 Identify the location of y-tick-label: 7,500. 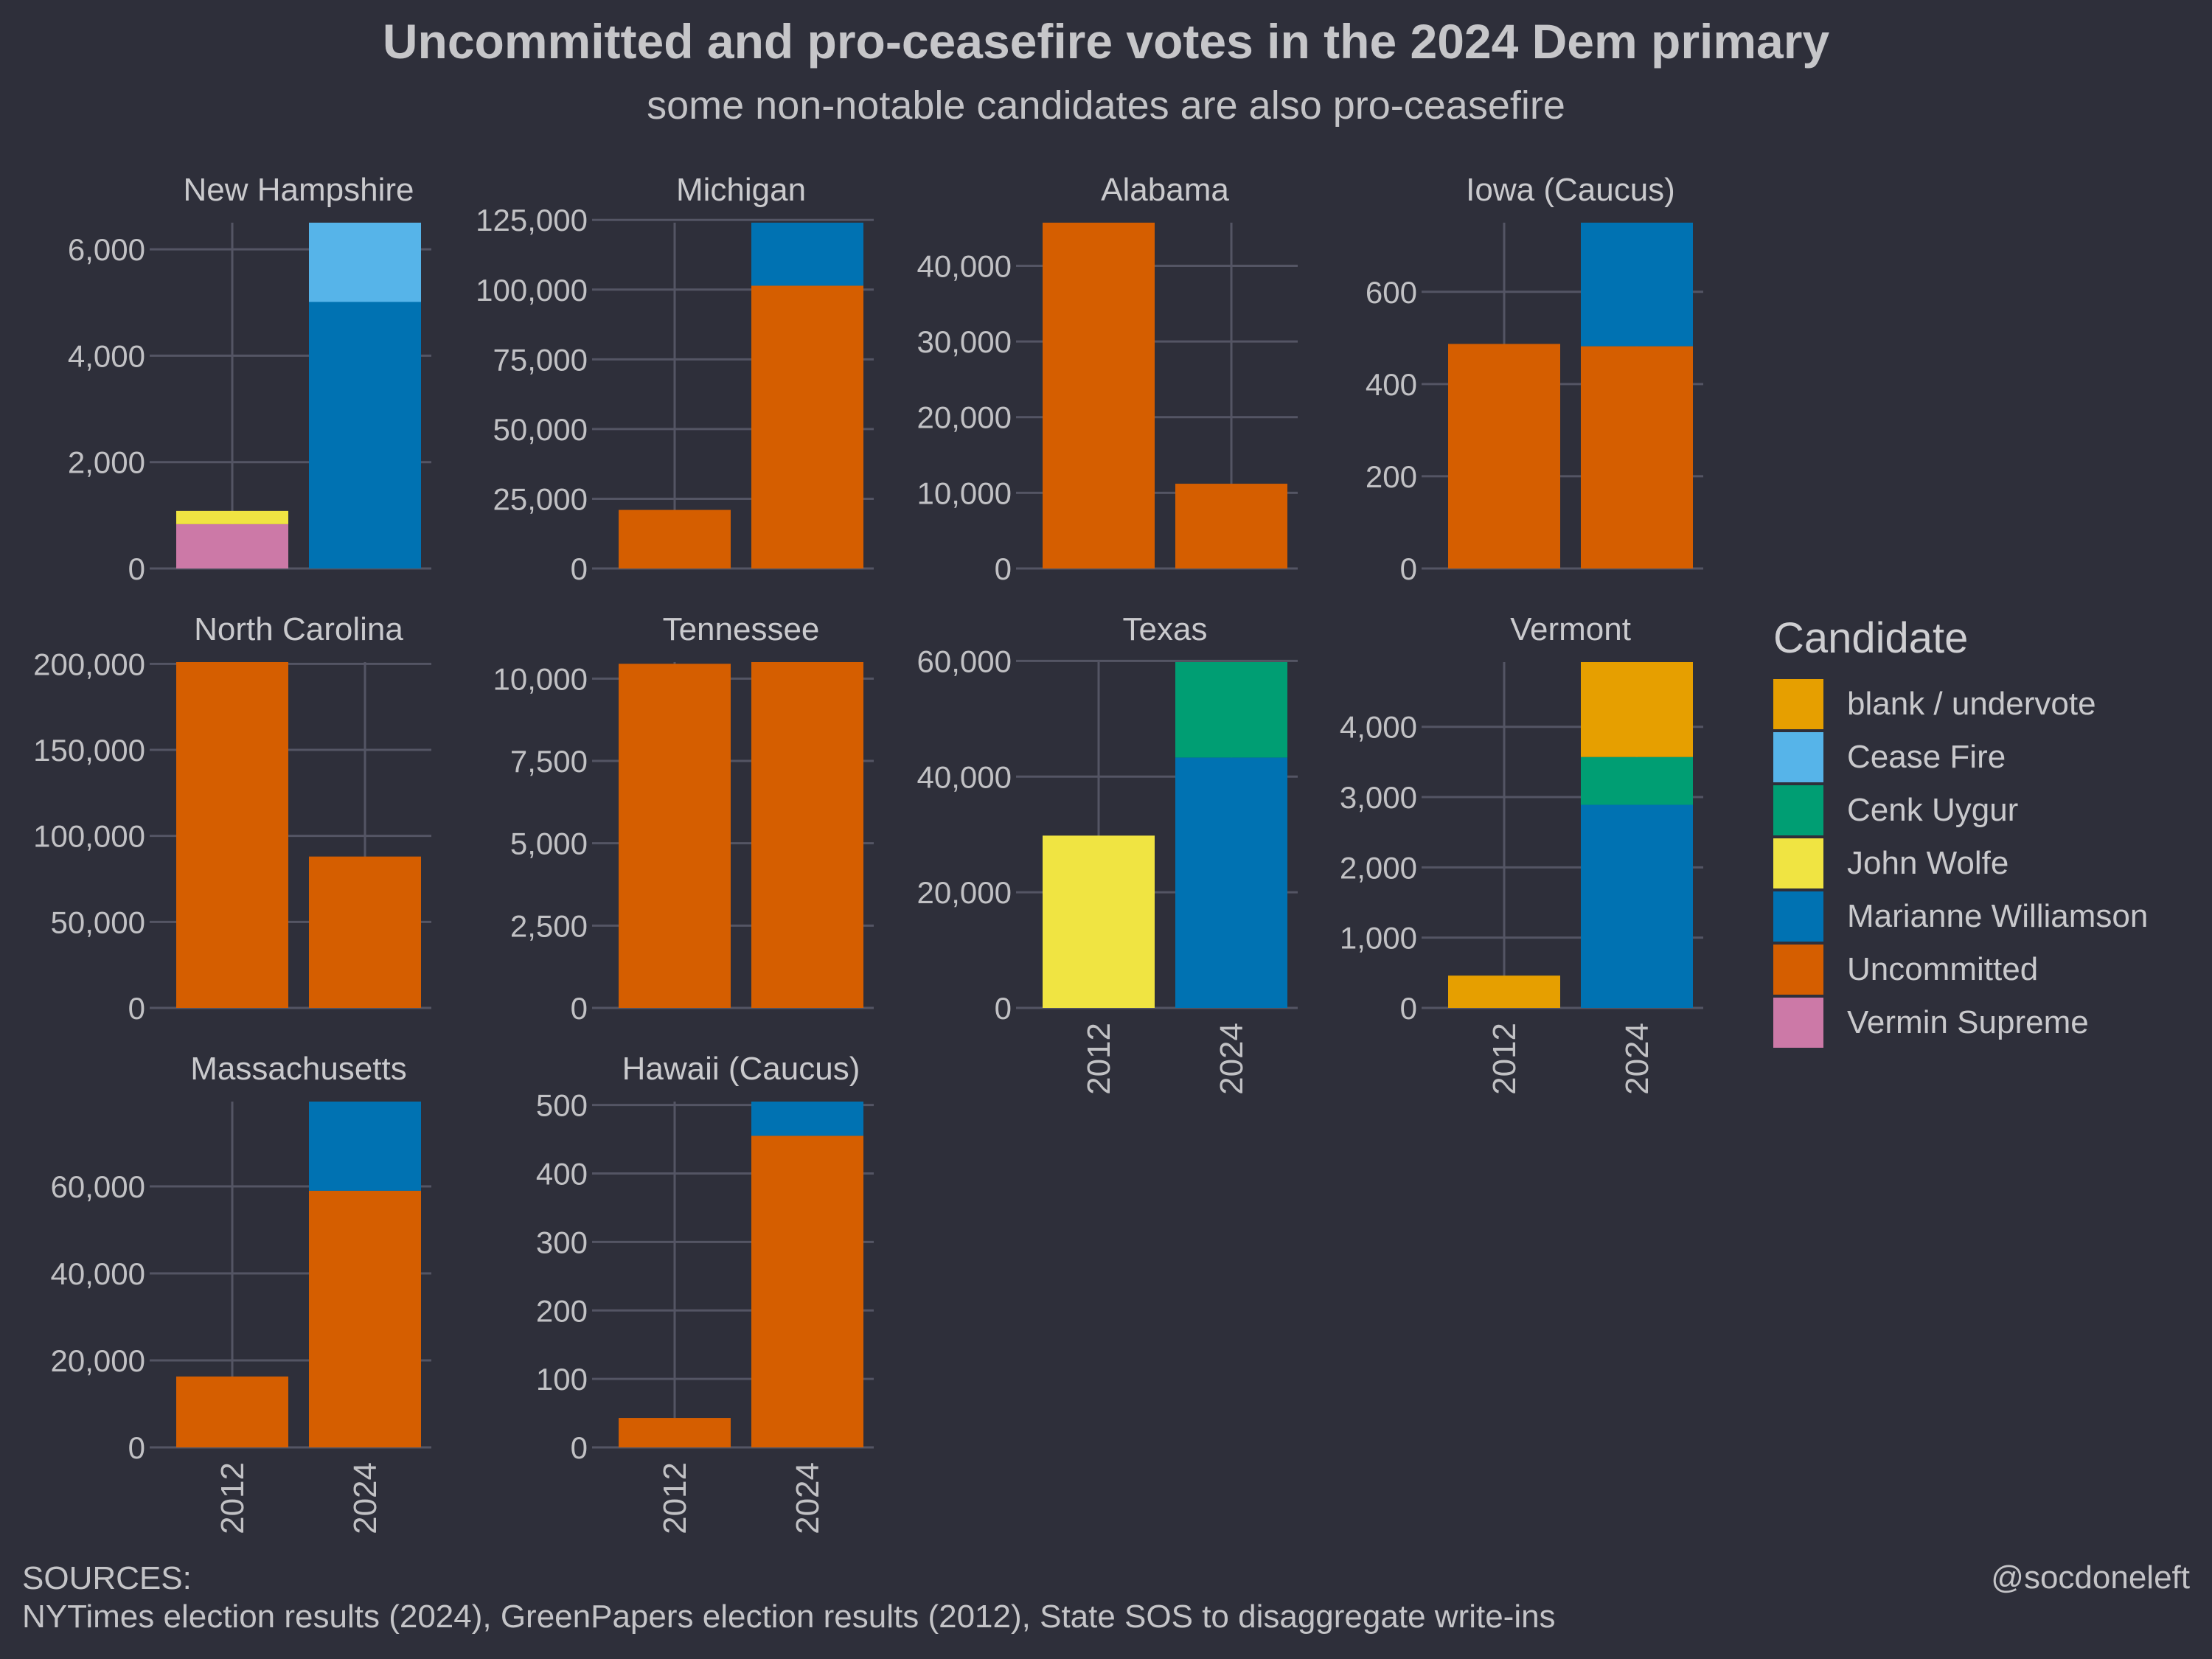
(549, 761).